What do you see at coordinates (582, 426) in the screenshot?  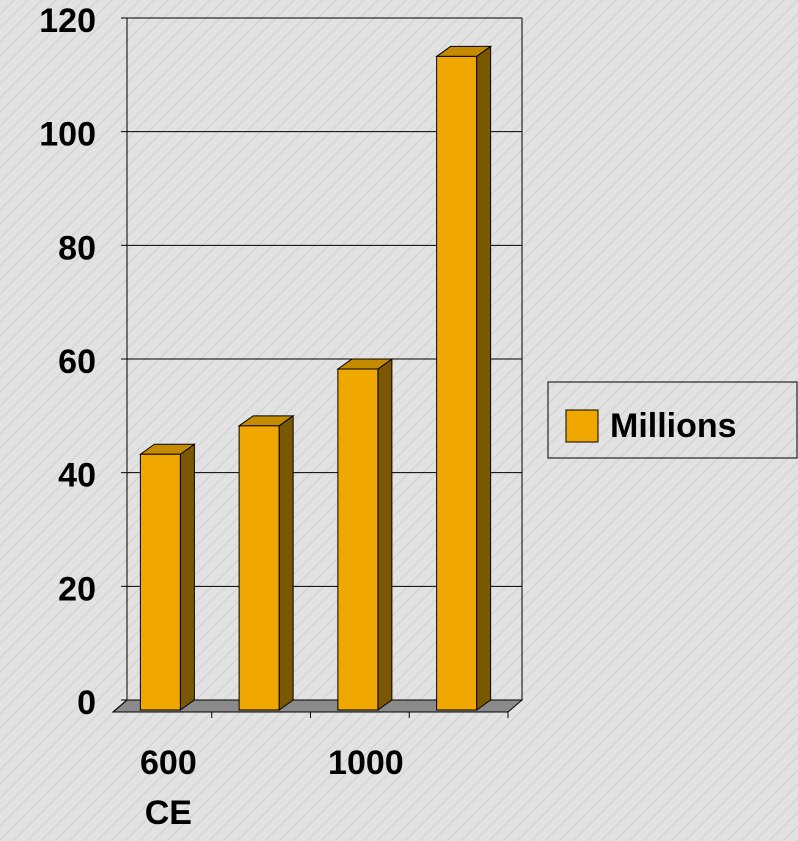 I see `legend-swatch` at bounding box center [582, 426].